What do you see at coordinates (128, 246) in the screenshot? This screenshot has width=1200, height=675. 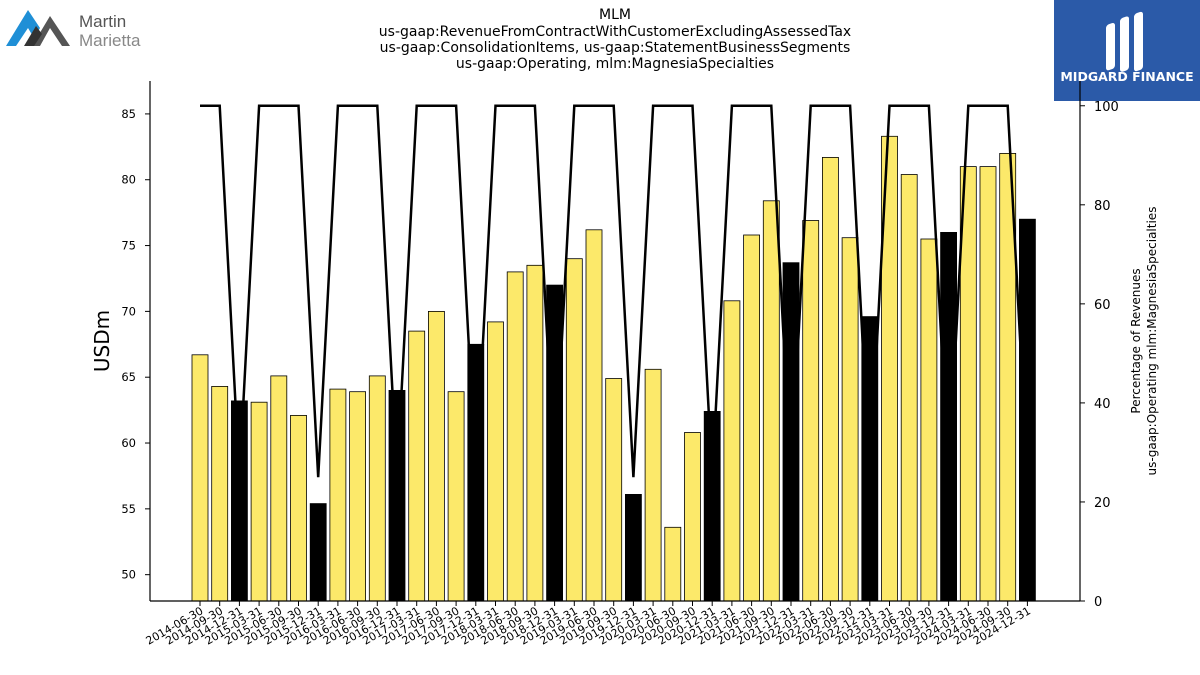 I see `y-tick-label-75: 75` at bounding box center [128, 246].